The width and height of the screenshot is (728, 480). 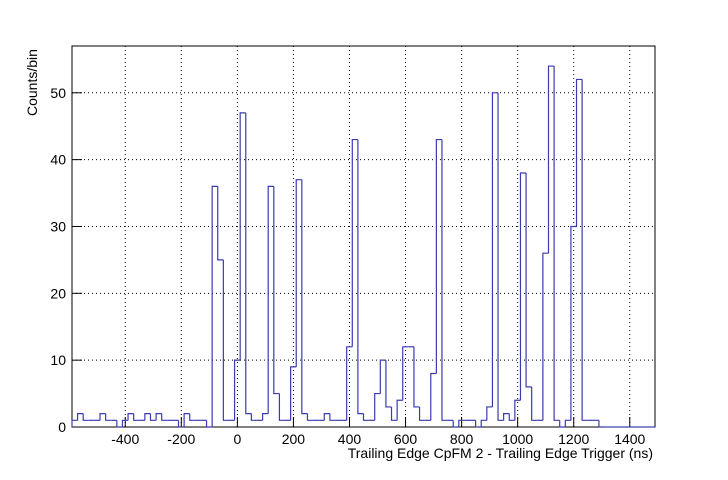 I want to click on x-tick-label: 400, so click(x=350, y=439).